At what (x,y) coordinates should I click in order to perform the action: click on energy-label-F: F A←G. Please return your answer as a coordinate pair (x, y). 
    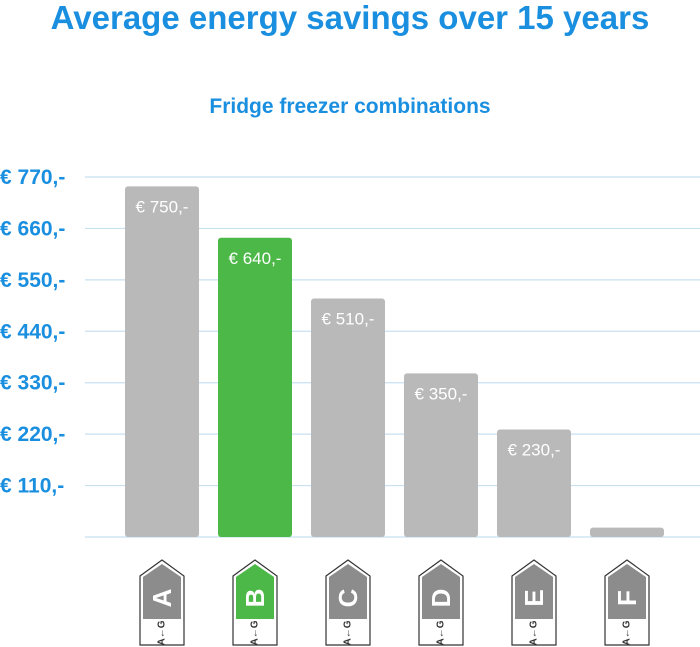
    Looking at the image, I should click on (627, 602).